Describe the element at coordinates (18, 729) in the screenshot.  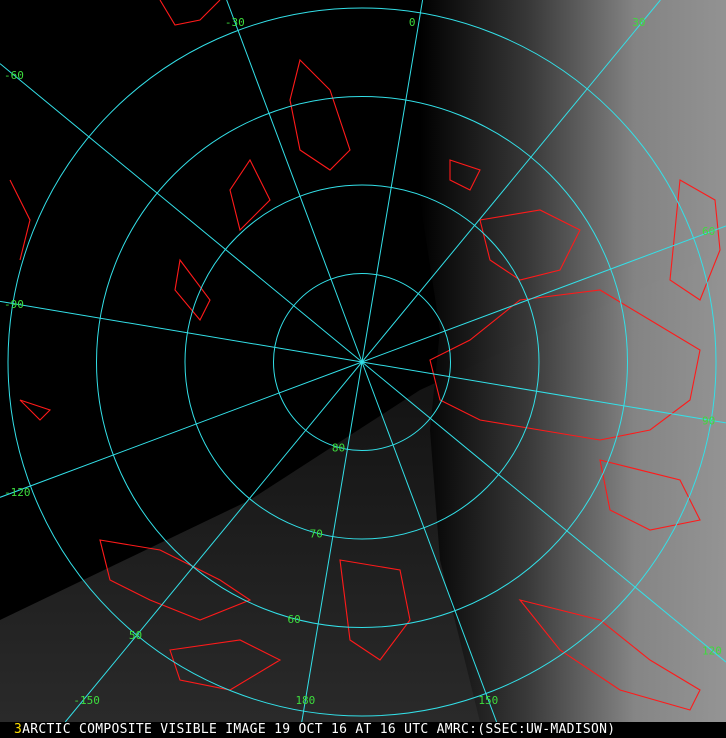
I see `frame-number: 3` at that location.